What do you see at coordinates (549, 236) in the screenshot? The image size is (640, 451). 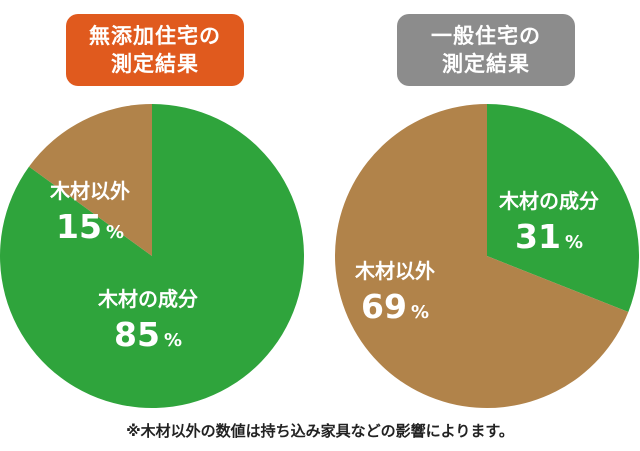 I see `pie-1-value-0: 31%` at bounding box center [549, 236].